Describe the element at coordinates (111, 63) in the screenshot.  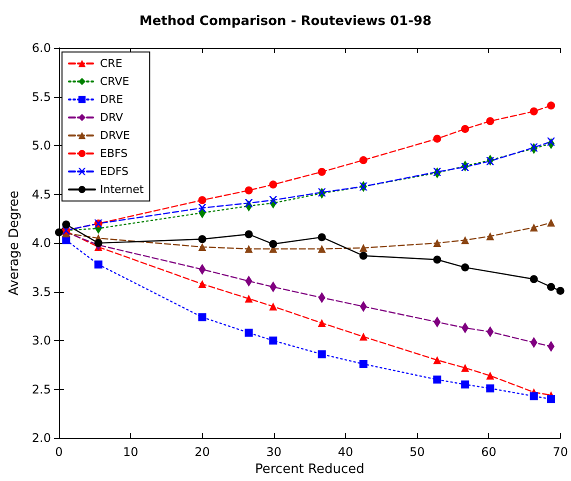
I see `legend-label: CRE` at that location.